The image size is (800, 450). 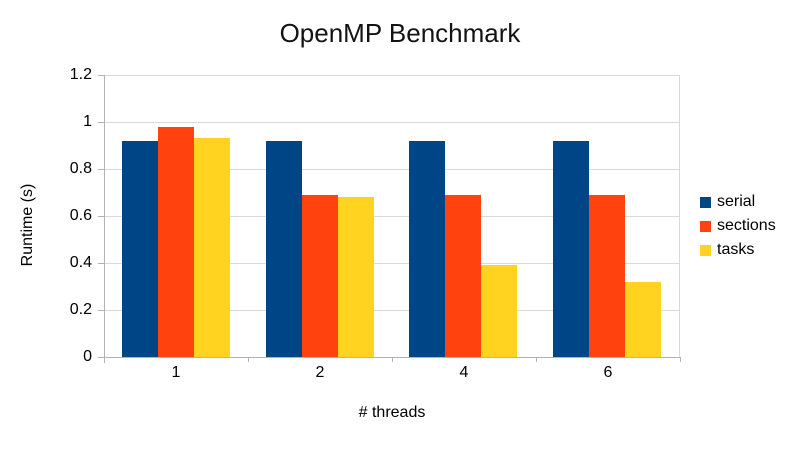 I want to click on legend-item-serial: serial, so click(x=738, y=202).